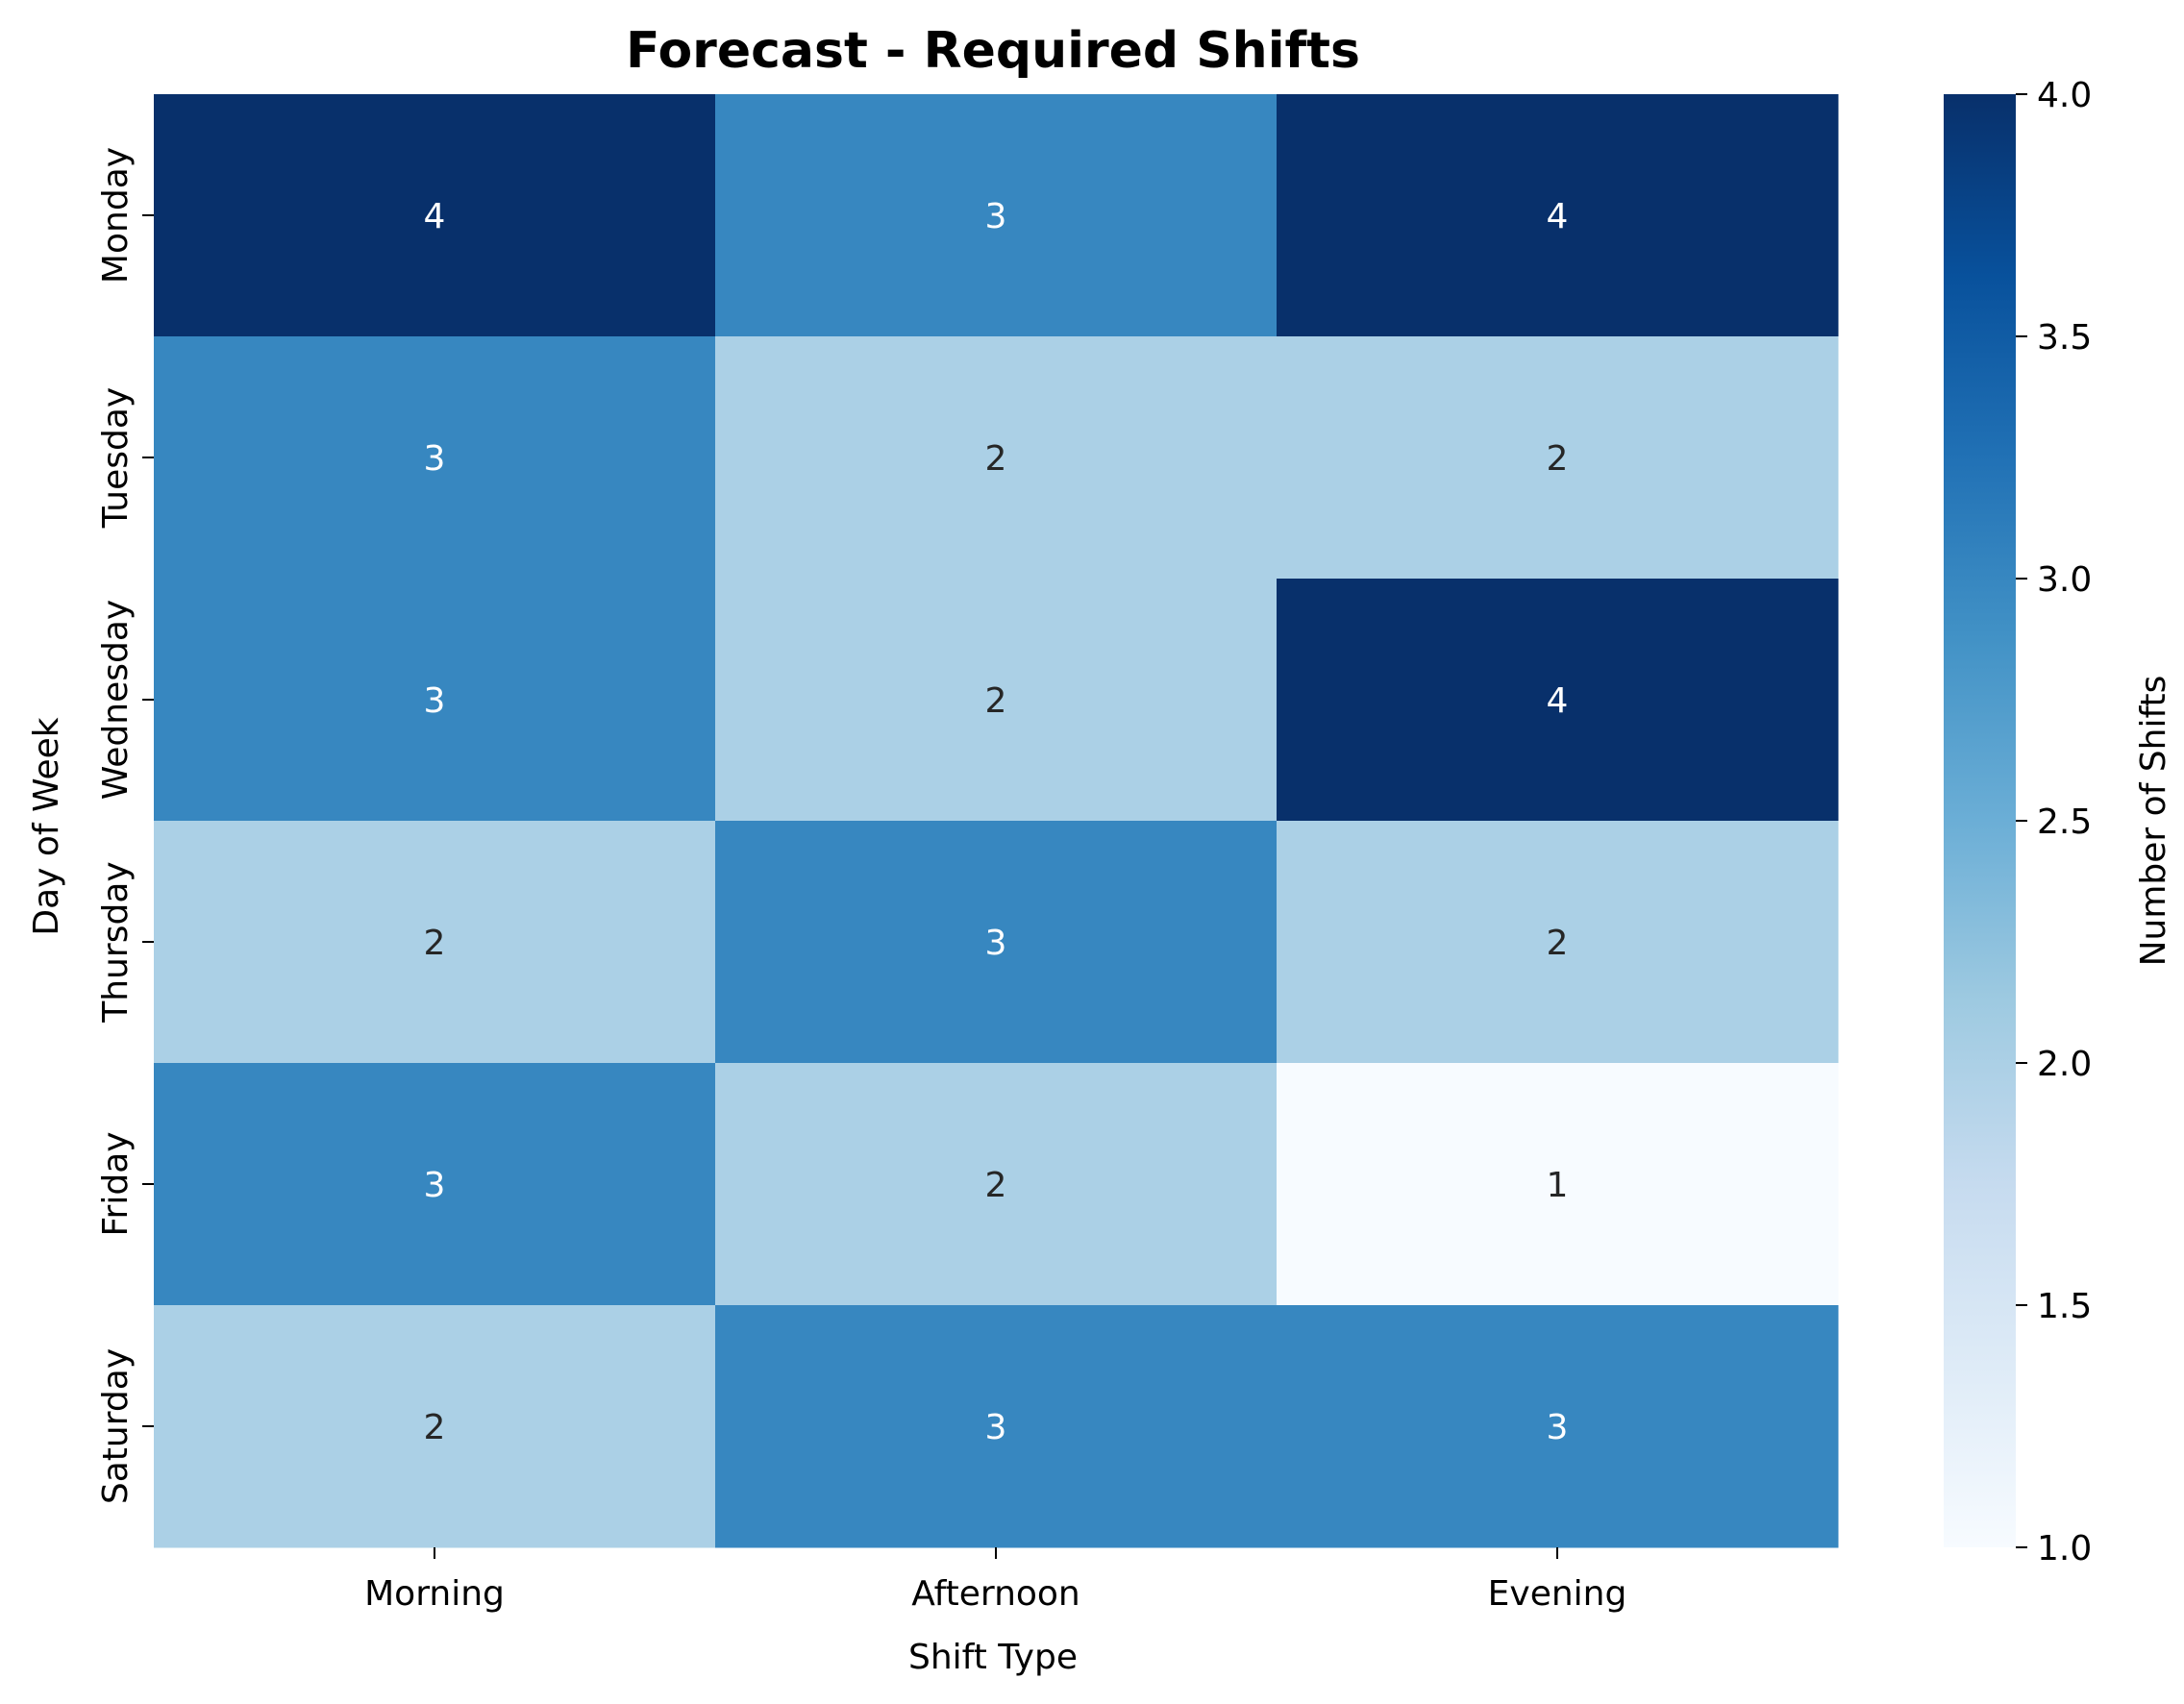 Image resolution: width=2184 pixels, height=1704 pixels. I want to click on heatmap-cell-thursday-morning, so click(435, 942).